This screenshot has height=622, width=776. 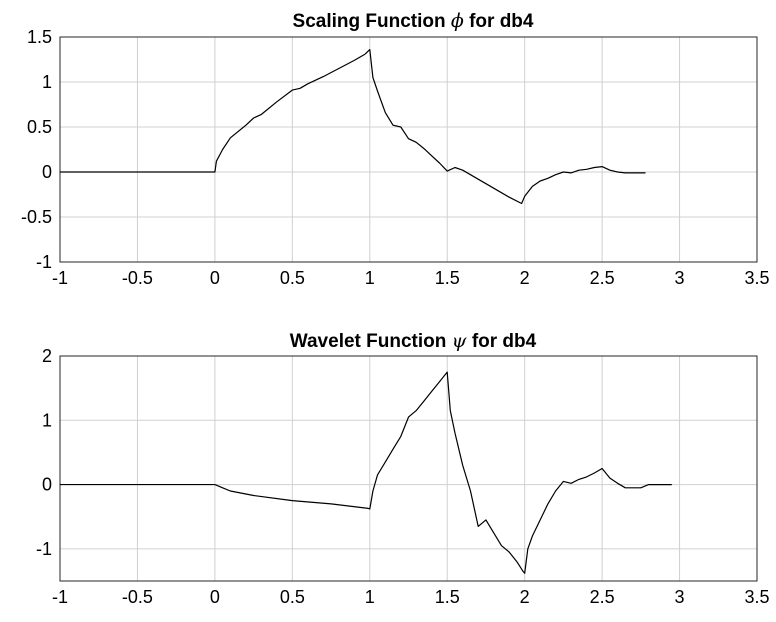 I want to click on y-tick-label: -0.5, so click(x=36, y=217).